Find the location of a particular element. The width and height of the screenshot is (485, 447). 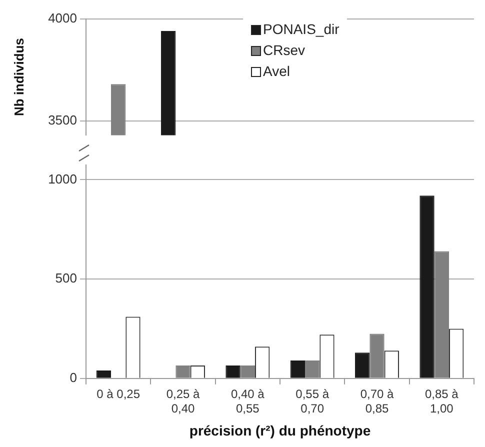

x-tick-label: 0,55 à 0,70 is located at coordinates (313, 401).